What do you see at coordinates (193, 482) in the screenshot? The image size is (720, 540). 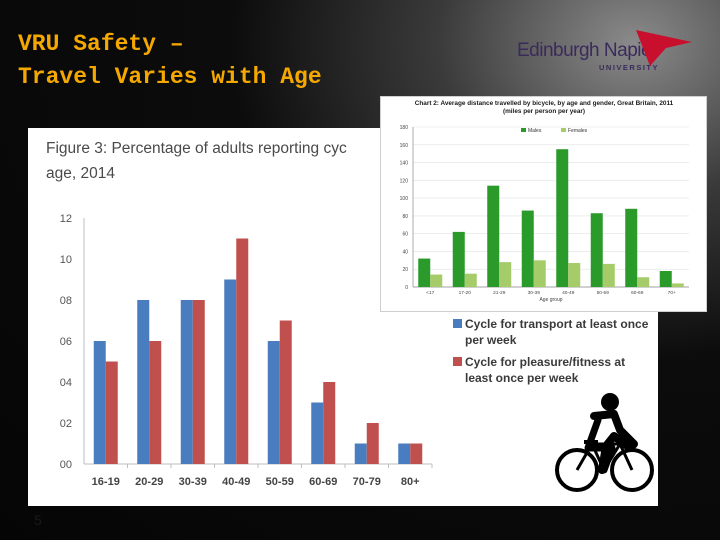 I see `chart1-x-tick-label: 30-39` at bounding box center [193, 482].